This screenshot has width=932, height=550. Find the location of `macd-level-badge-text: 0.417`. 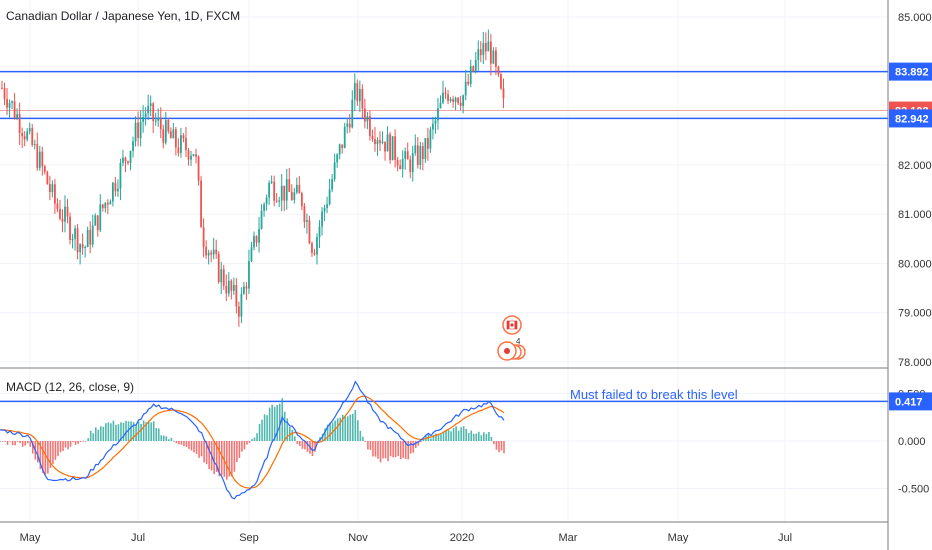

macd-level-badge-text: 0.417 is located at coordinates (909, 402).